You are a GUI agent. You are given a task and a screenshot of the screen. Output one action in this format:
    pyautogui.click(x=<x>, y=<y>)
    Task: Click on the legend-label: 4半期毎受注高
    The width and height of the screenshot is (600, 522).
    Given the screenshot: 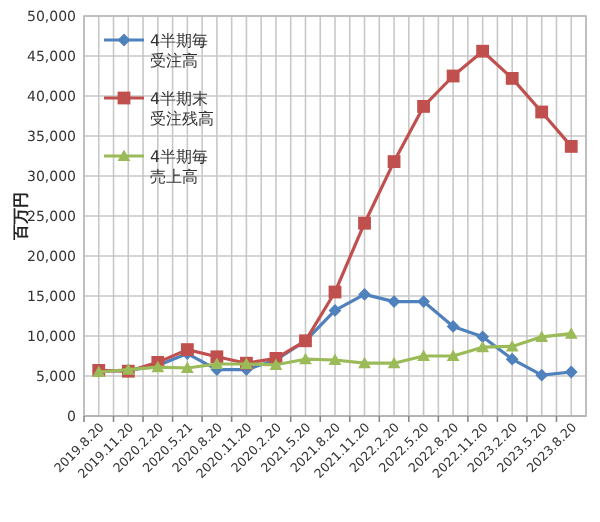 What is the action you would take?
    pyautogui.click(x=179, y=51)
    